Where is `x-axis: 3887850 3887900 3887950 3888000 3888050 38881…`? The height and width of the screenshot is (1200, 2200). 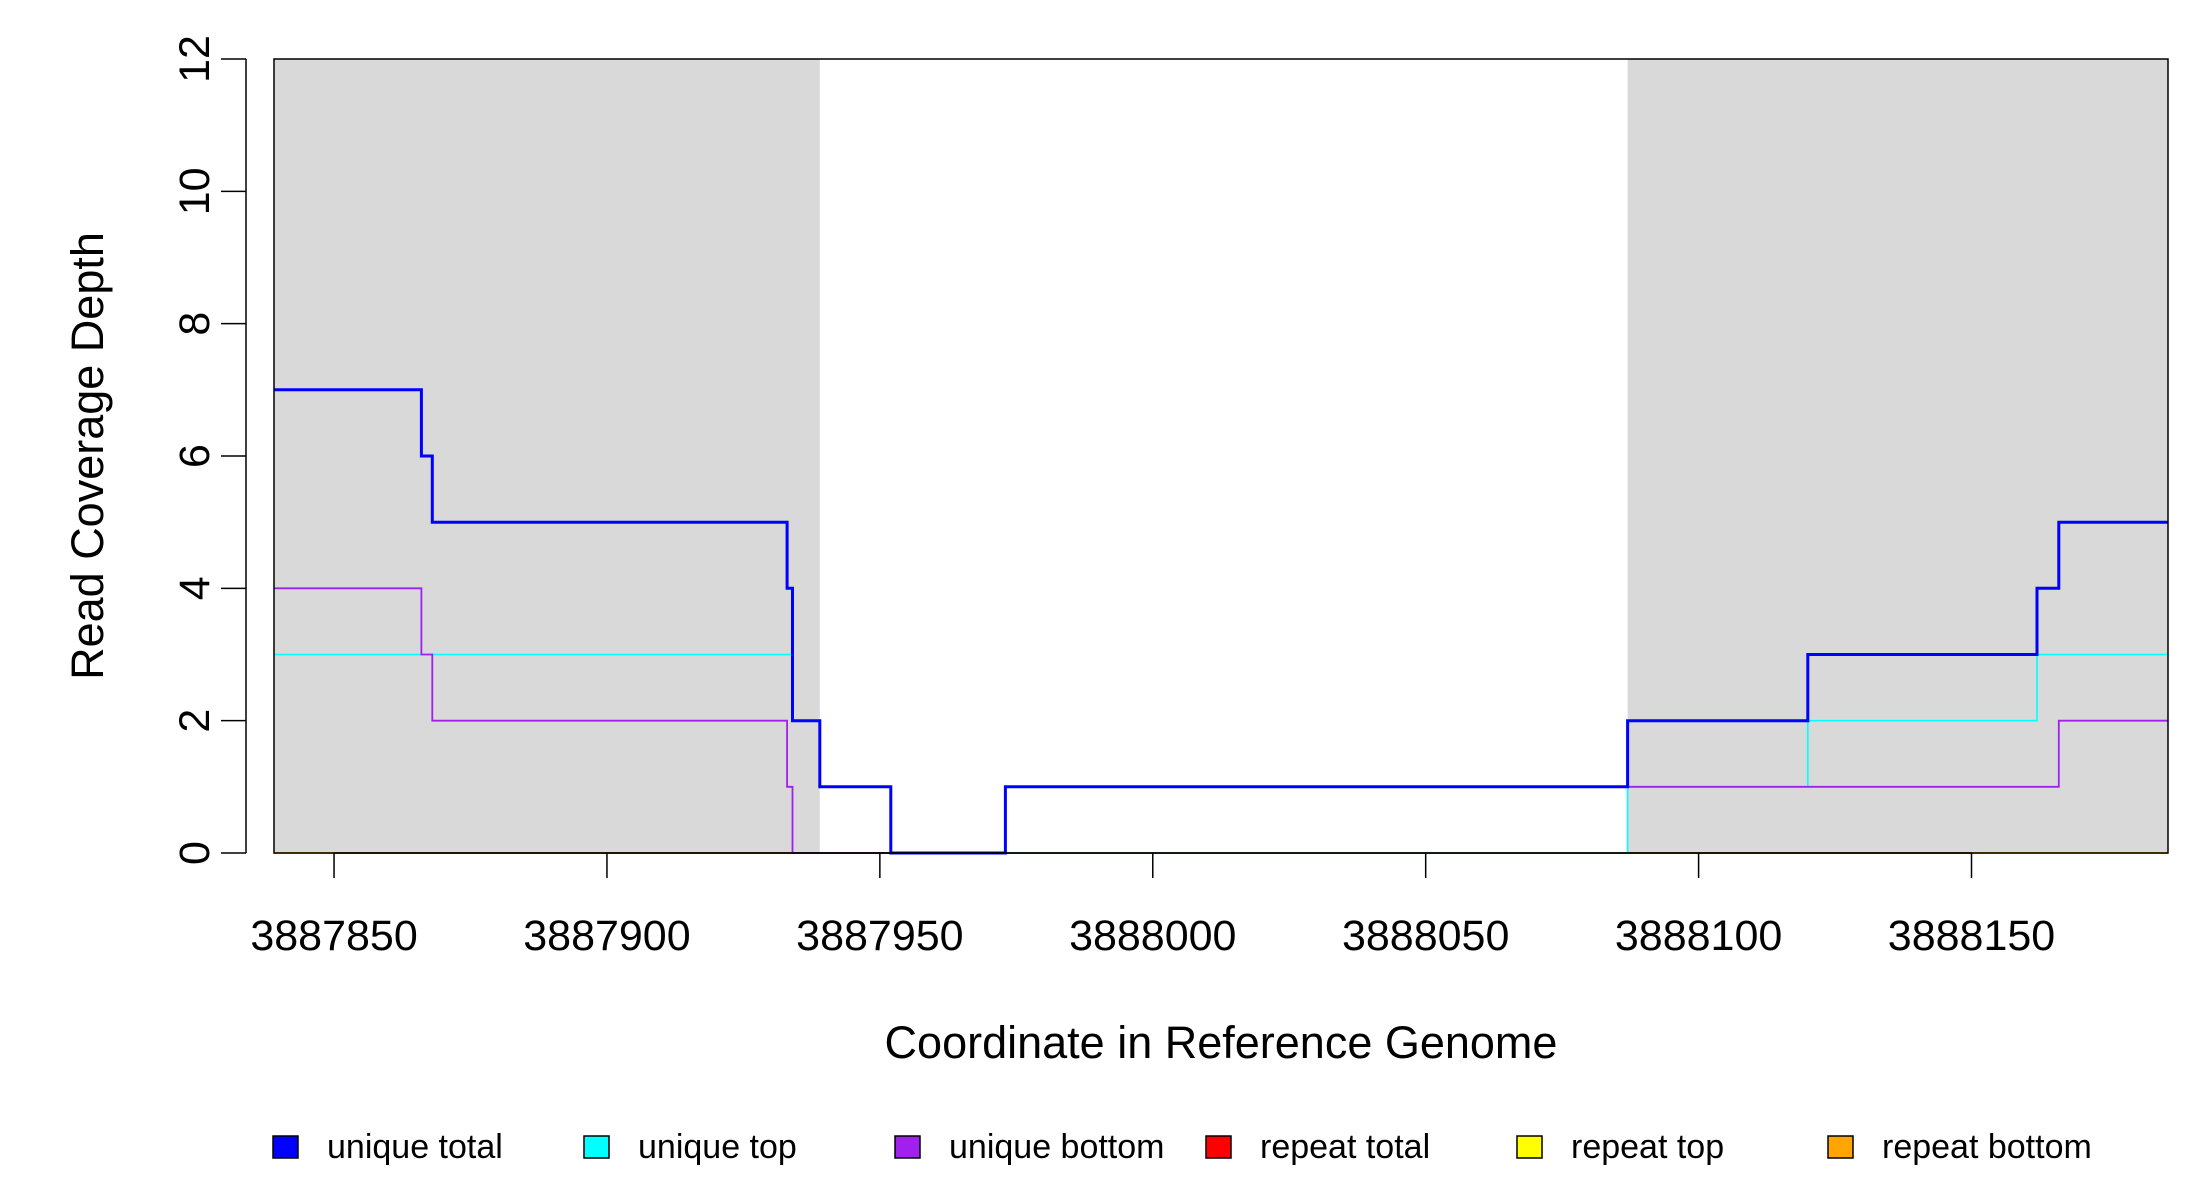
x-axis: 3887850 3887900 3887950 3888000 3888050 38881… is located at coordinates (1152, 906).